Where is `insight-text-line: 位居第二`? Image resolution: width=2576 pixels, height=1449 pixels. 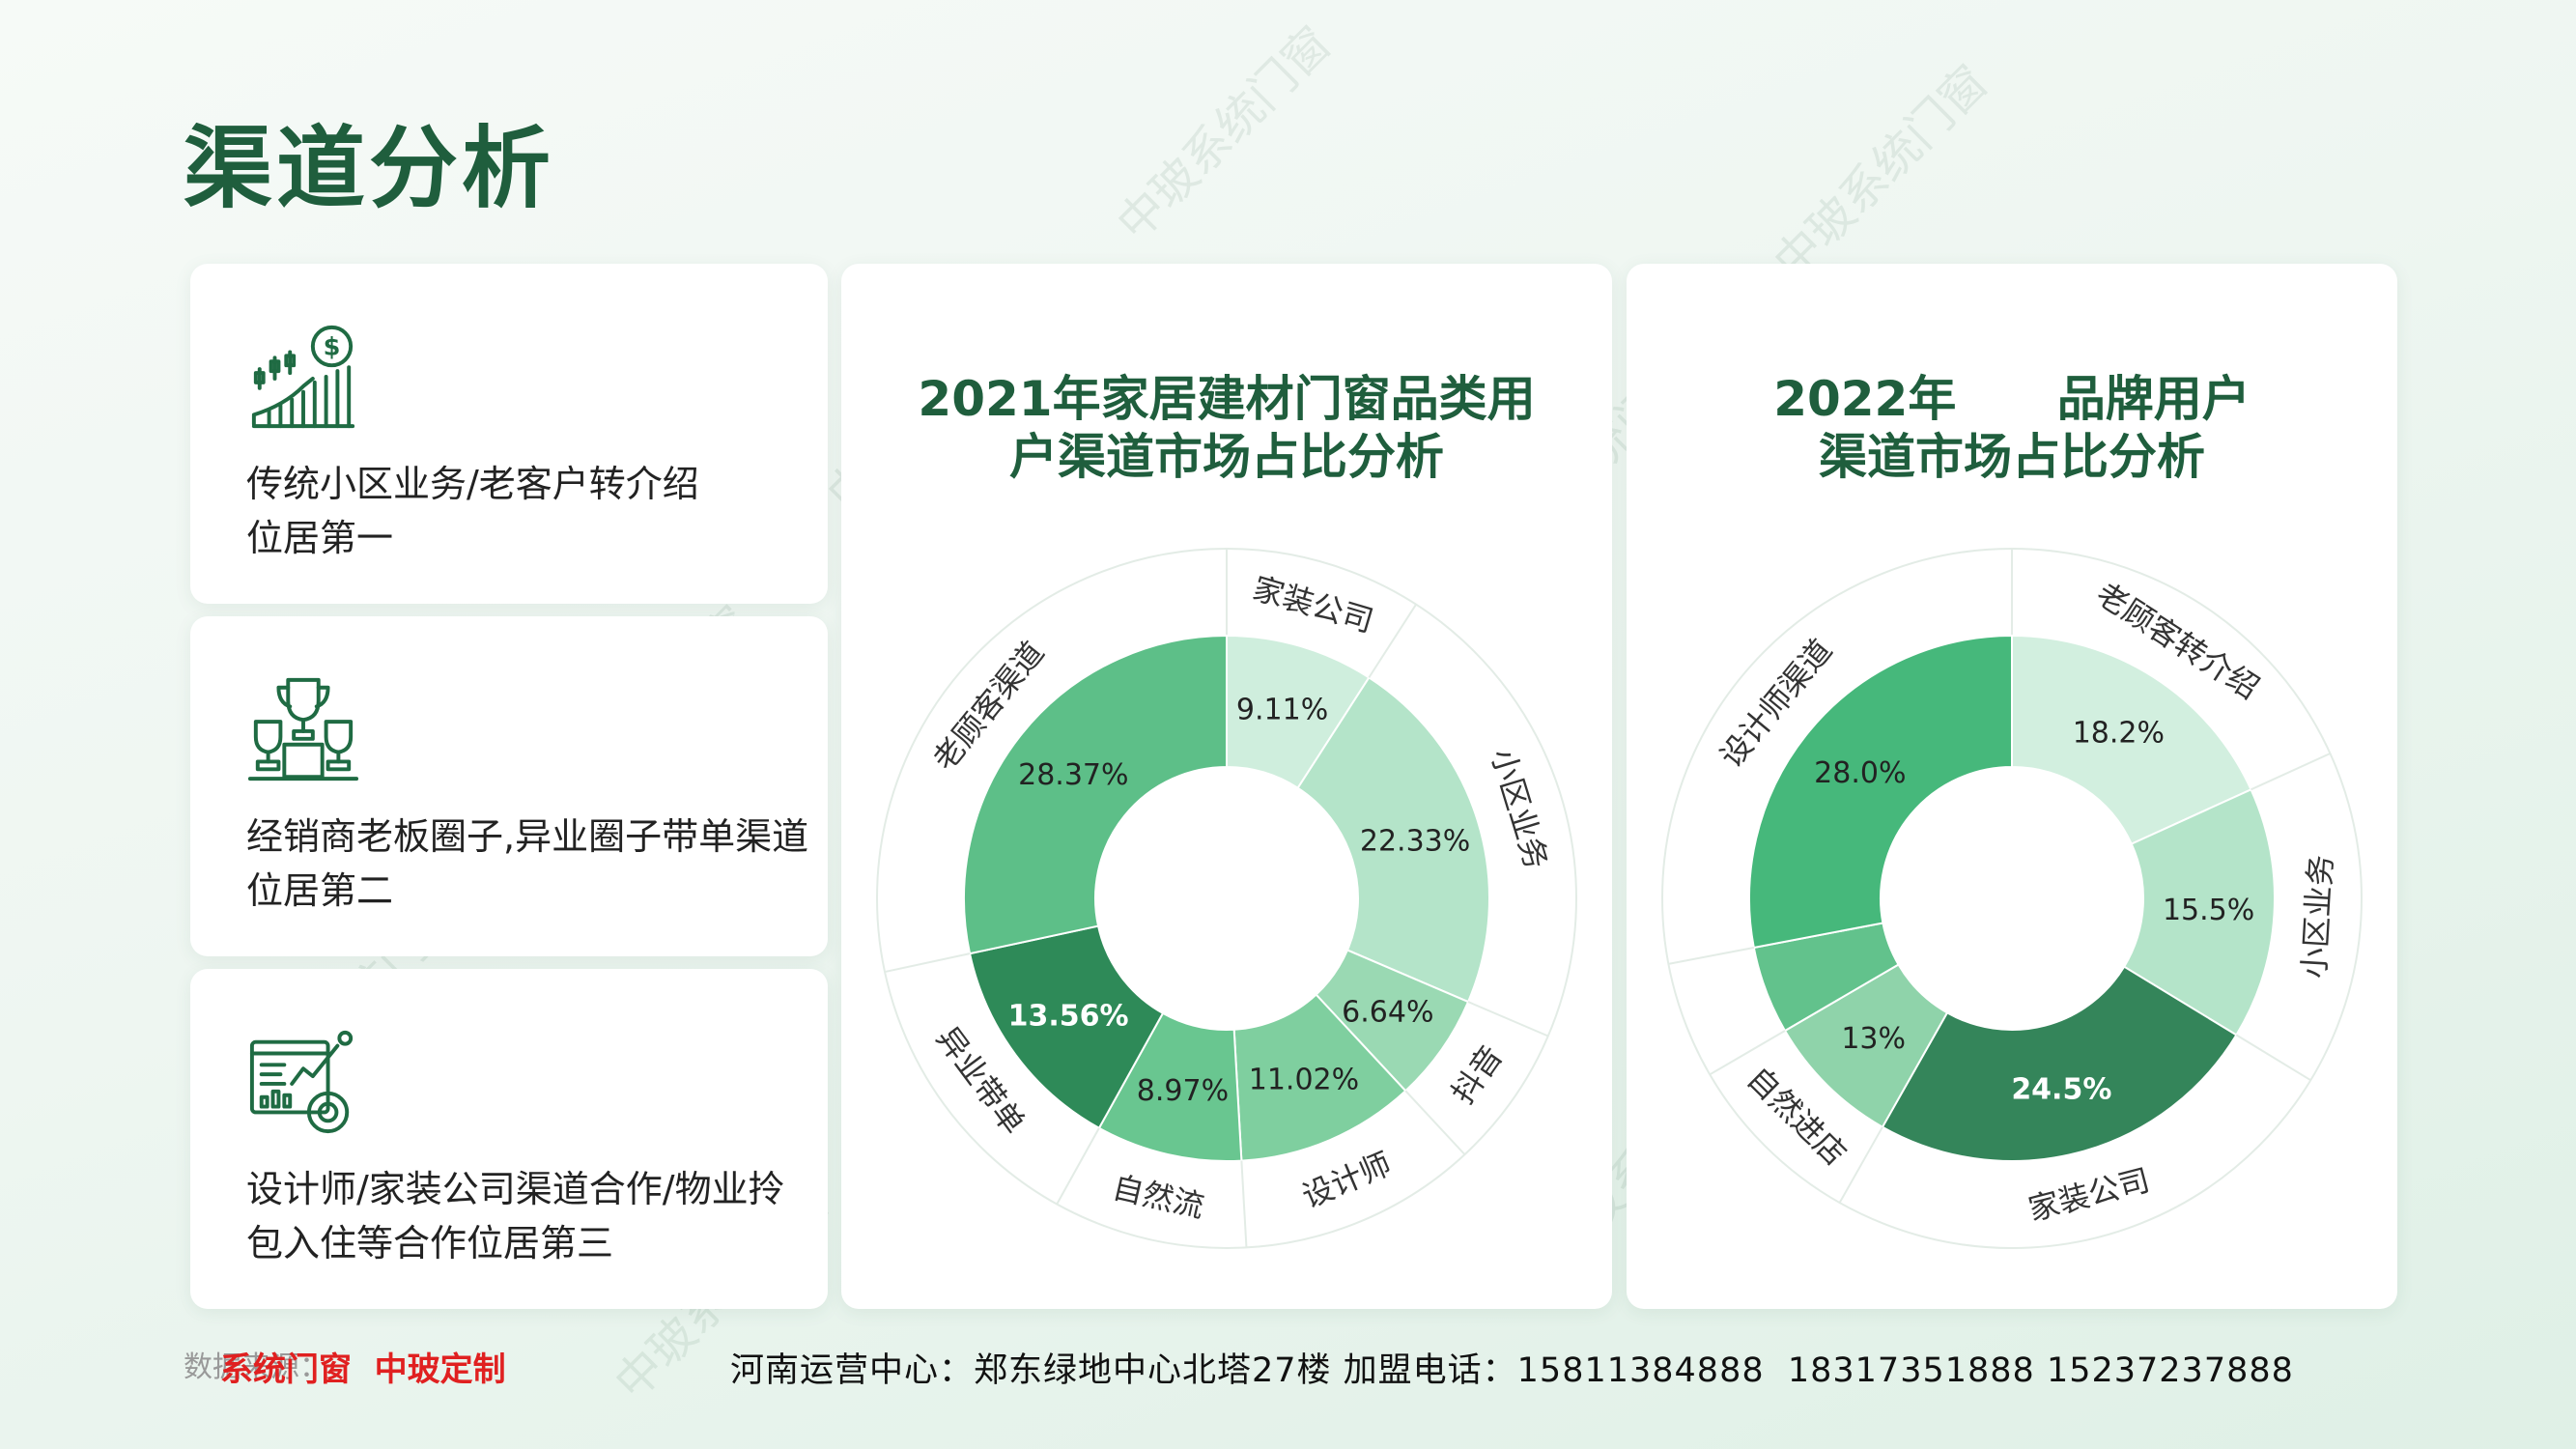 insight-text-line: 位居第二 is located at coordinates (320, 890).